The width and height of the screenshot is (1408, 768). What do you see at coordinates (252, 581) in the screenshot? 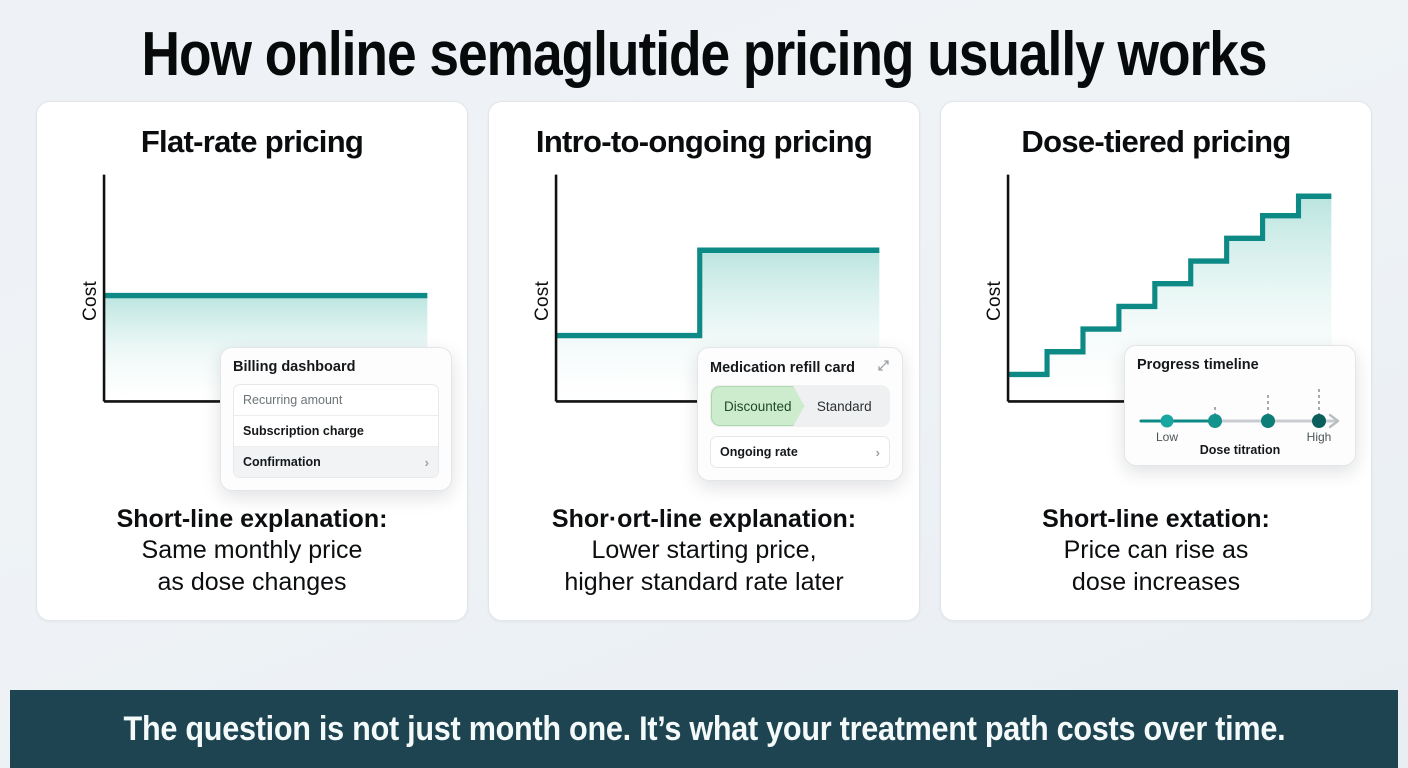
I see `caption-line-2: as dose changes` at bounding box center [252, 581].